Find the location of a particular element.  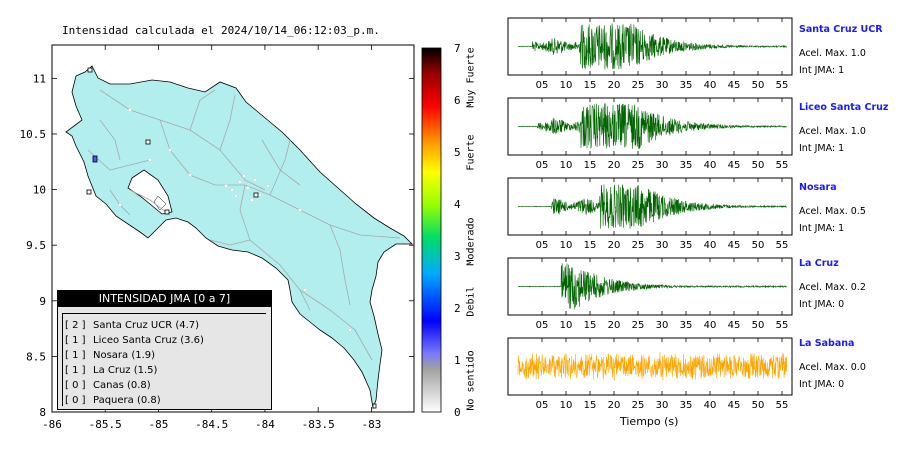

legend-item-label: Canas (0.8) is located at coordinates (122, 385).